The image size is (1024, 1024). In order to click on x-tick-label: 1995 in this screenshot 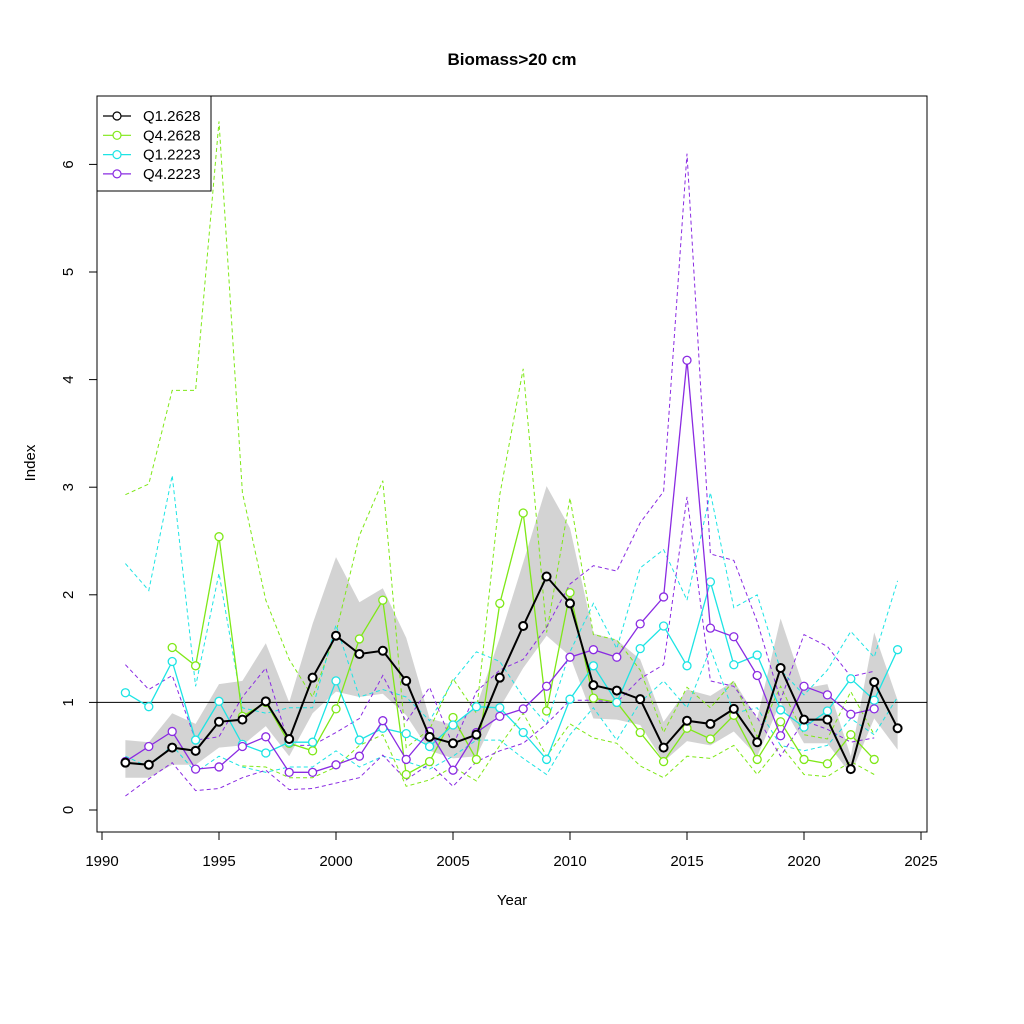, I will do `click(218, 861)`.